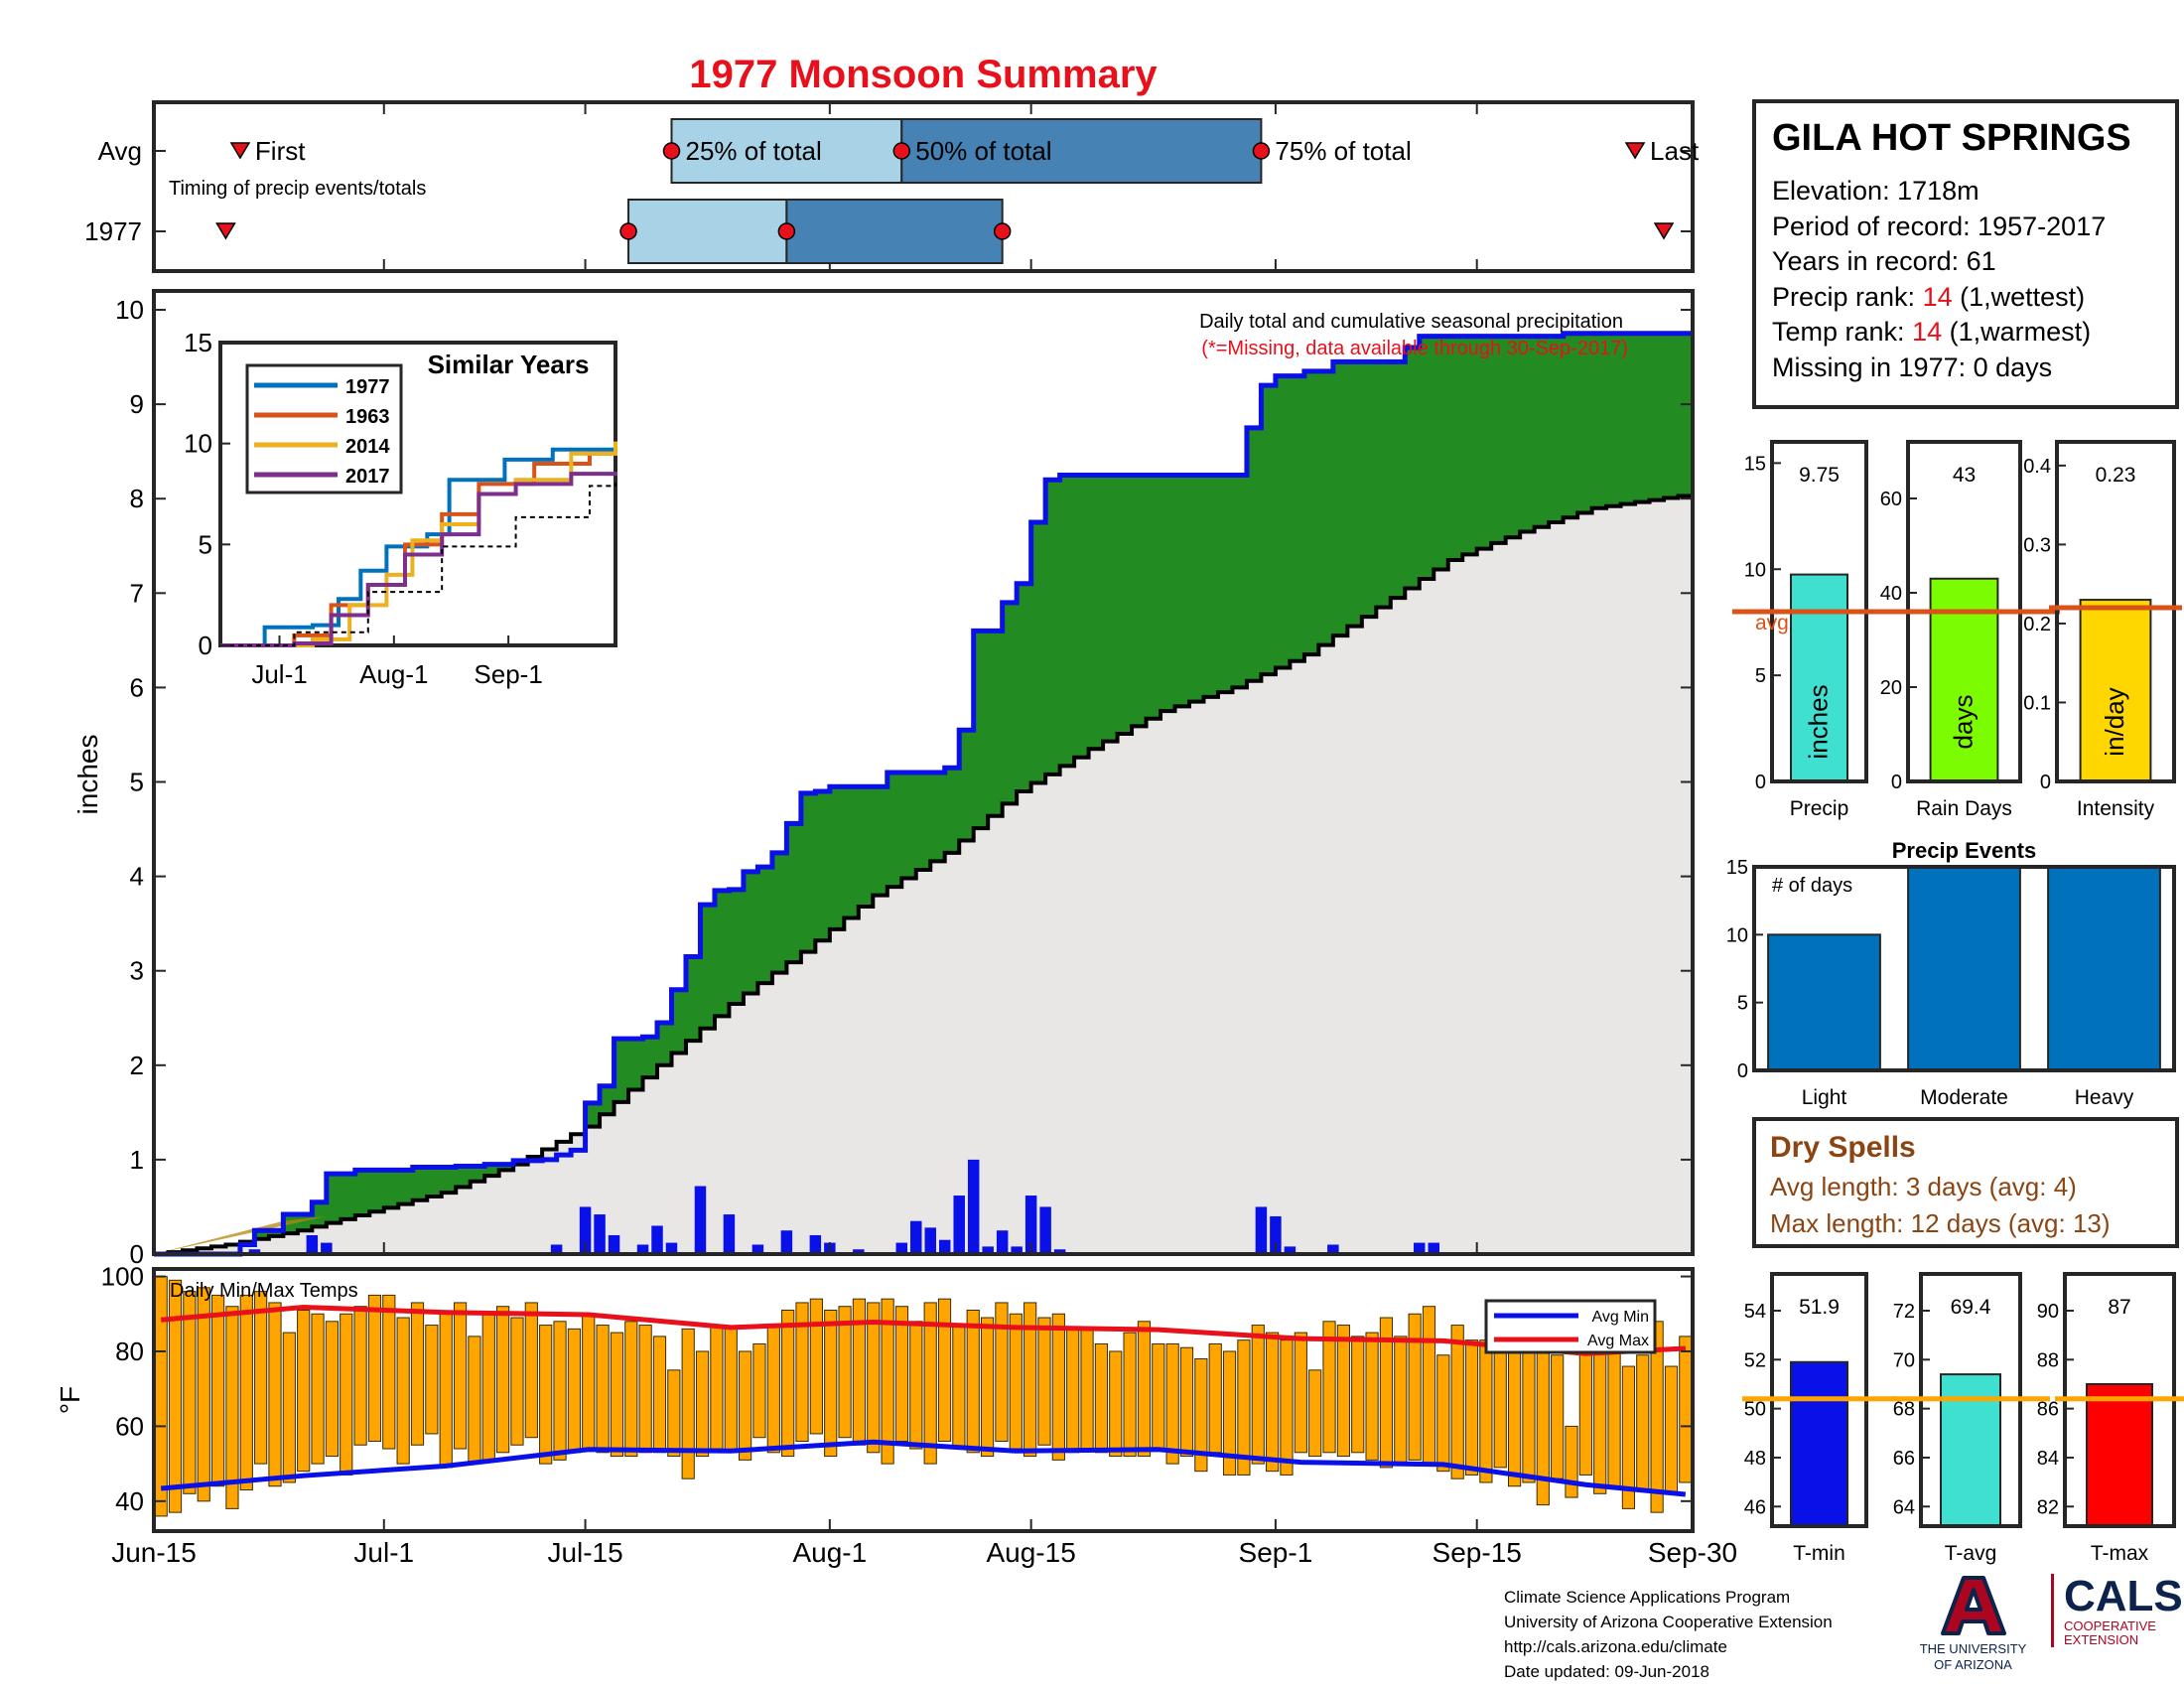 The image size is (2184, 1688). Describe the element at coordinates (198, 342) in the screenshot. I see `inset-y-tick-label: 15` at that location.